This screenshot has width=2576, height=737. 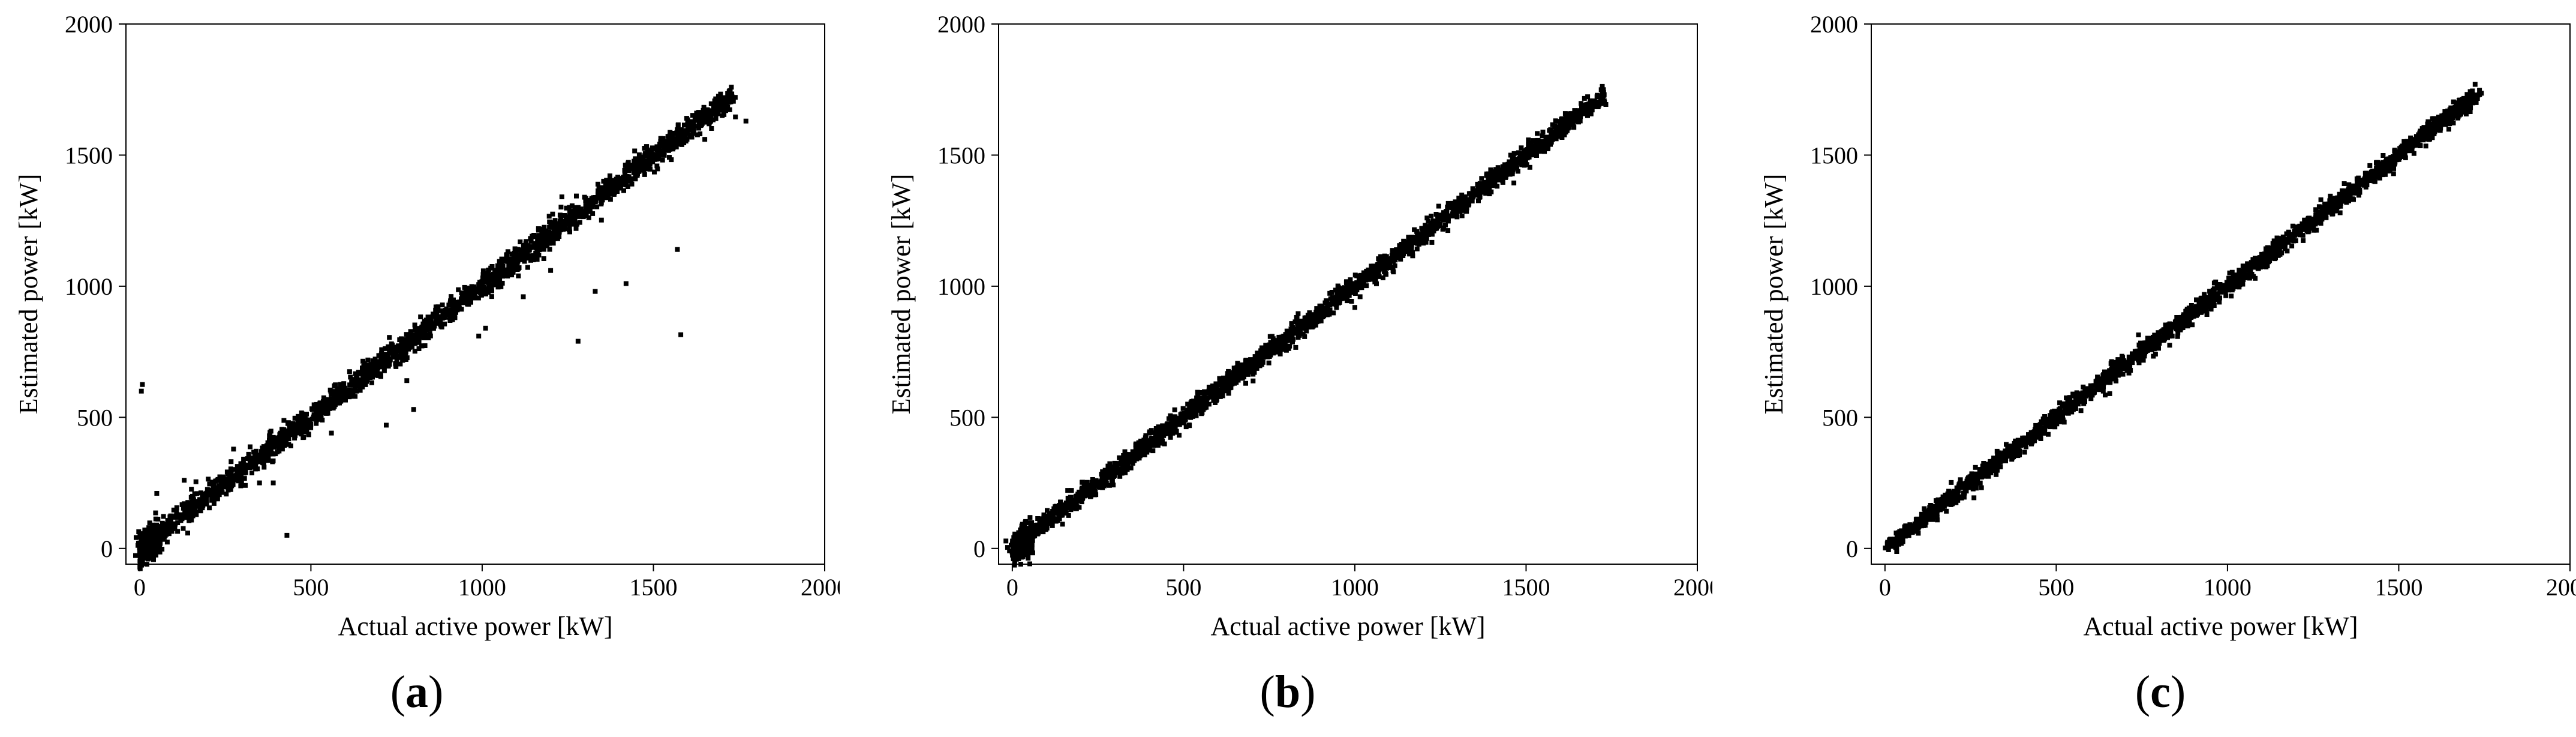 I want to click on x-axis-title: Actual active power [kW], so click(x=475, y=626).